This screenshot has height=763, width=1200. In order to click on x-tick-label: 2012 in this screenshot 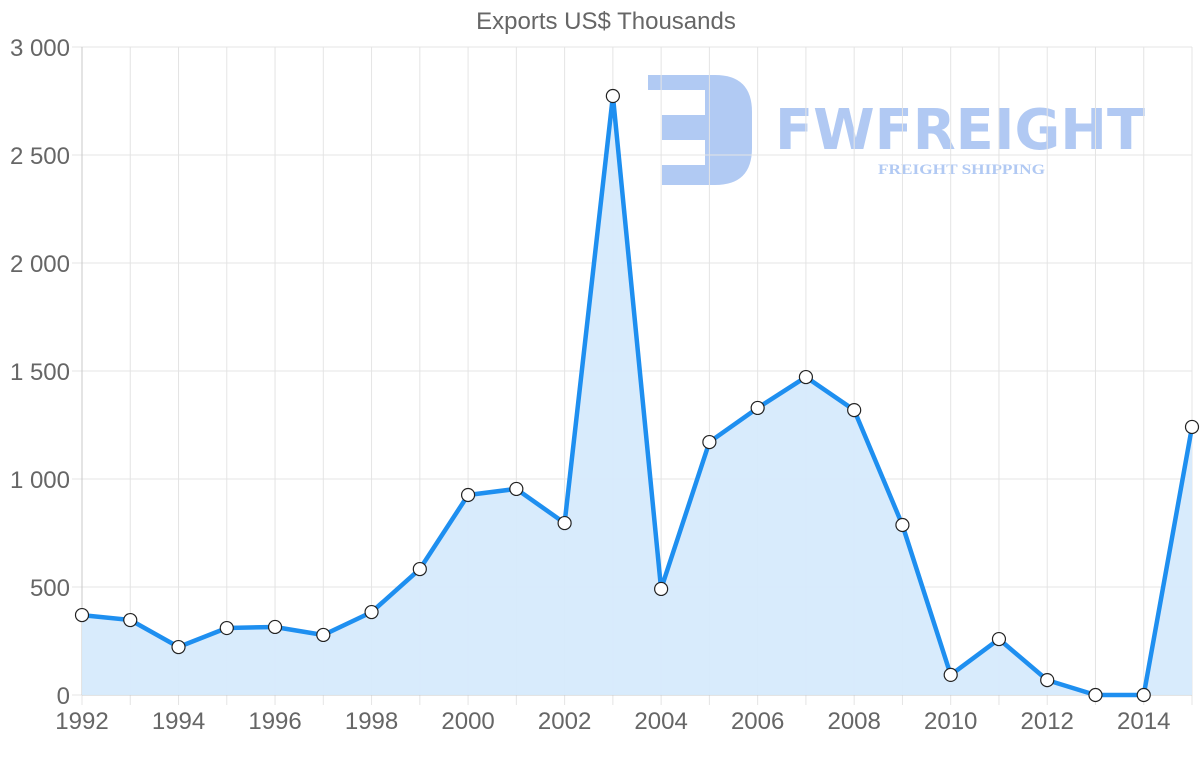, I will do `click(1047, 721)`.